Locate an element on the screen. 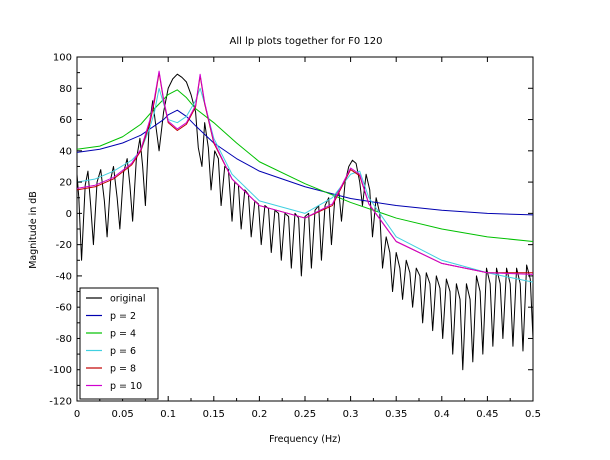  x-tick-label: 0 is located at coordinates (77, 414).